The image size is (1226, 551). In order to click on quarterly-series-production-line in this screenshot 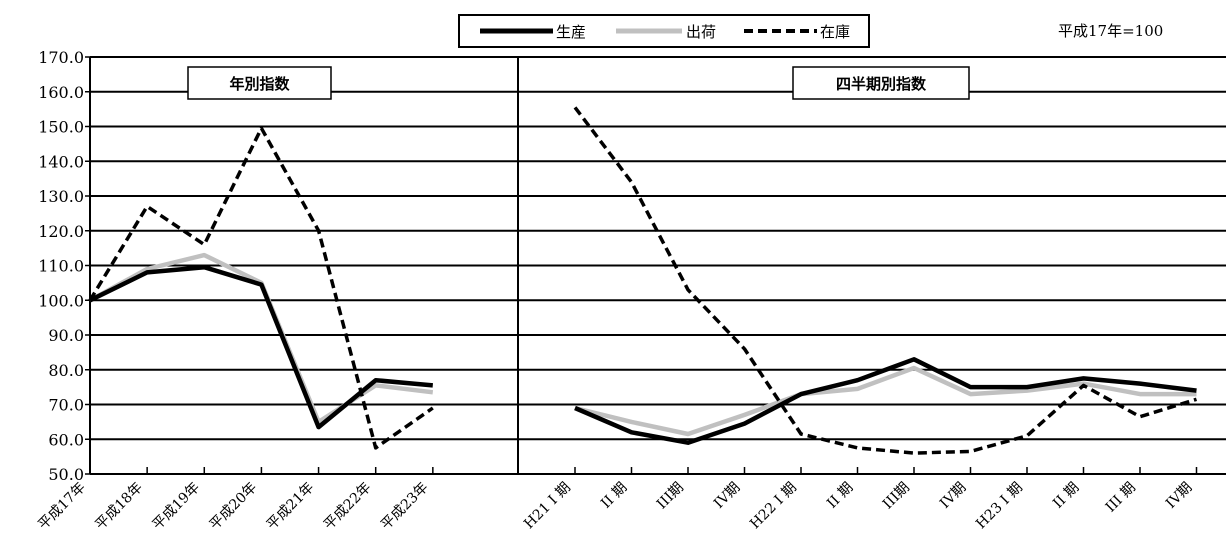, I will do `click(885, 401)`.